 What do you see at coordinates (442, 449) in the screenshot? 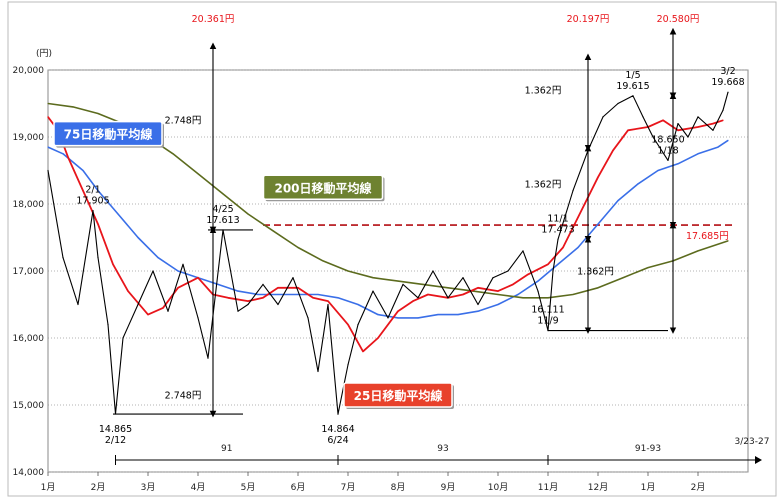
I see `period-label: 93` at bounding box center [442, 449].